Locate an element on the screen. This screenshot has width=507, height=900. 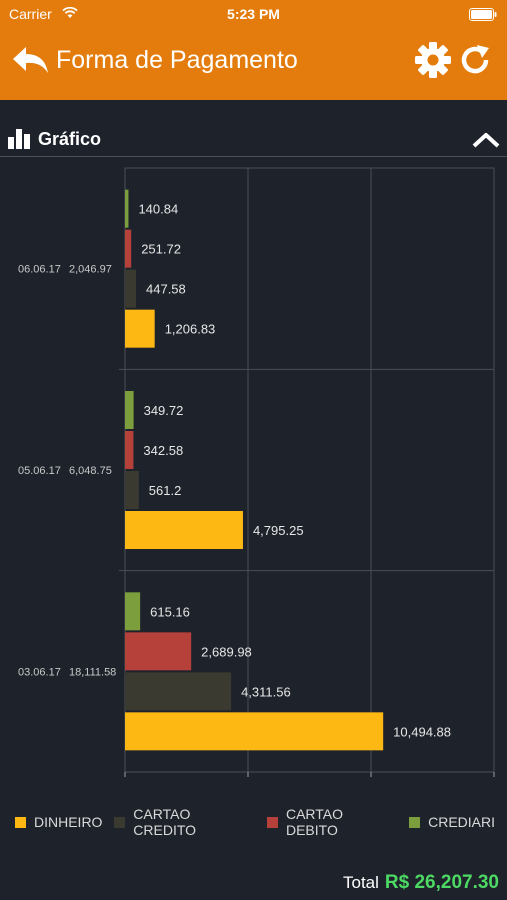
bar-value-label: 4,795.25 is located at coordinates (278, 530).